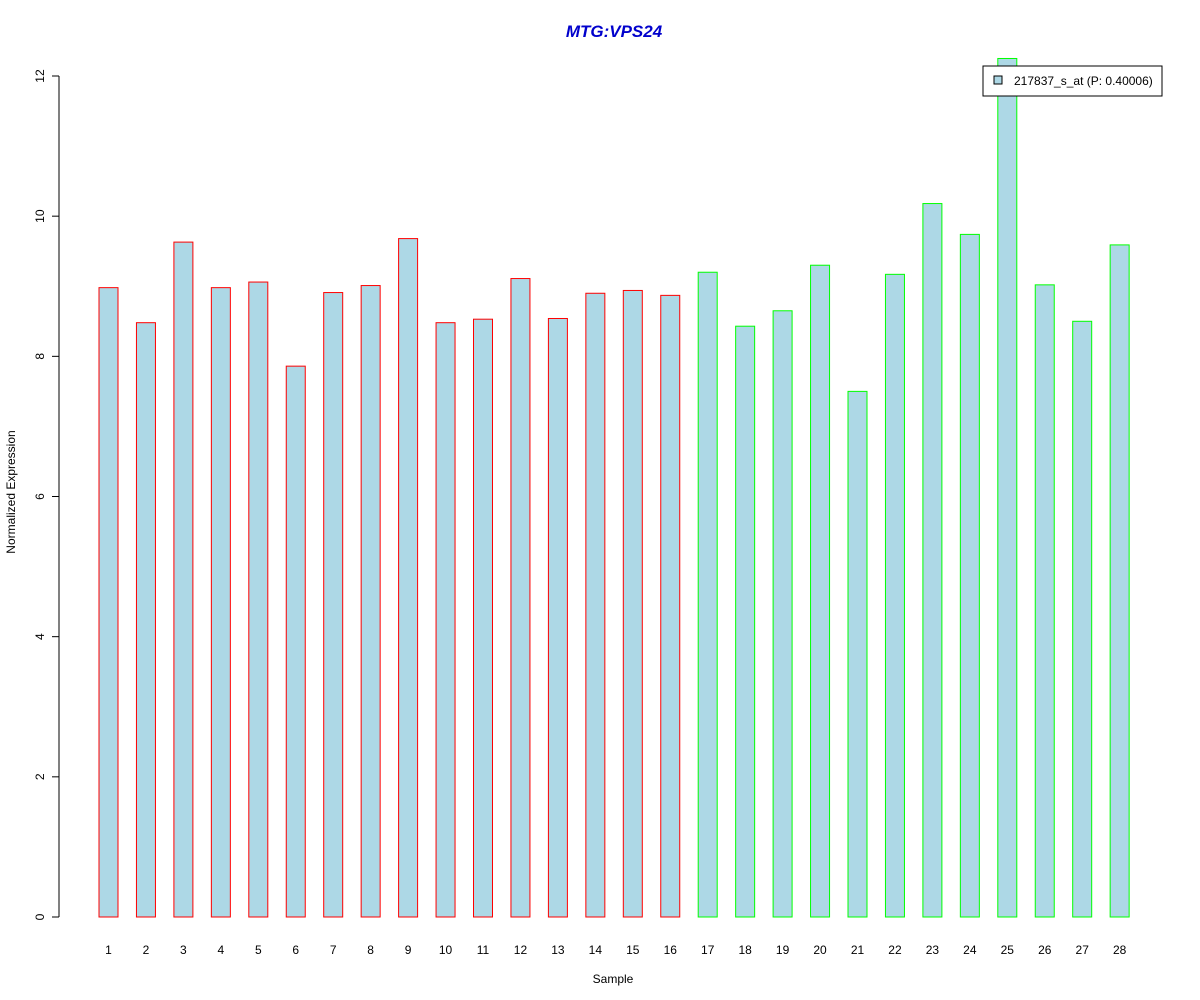 This screenshot has height=1000, width=1200. Describe the element at coordinates (333, 950) in the screenshot. I see `x-tick-label: 7` at that location.